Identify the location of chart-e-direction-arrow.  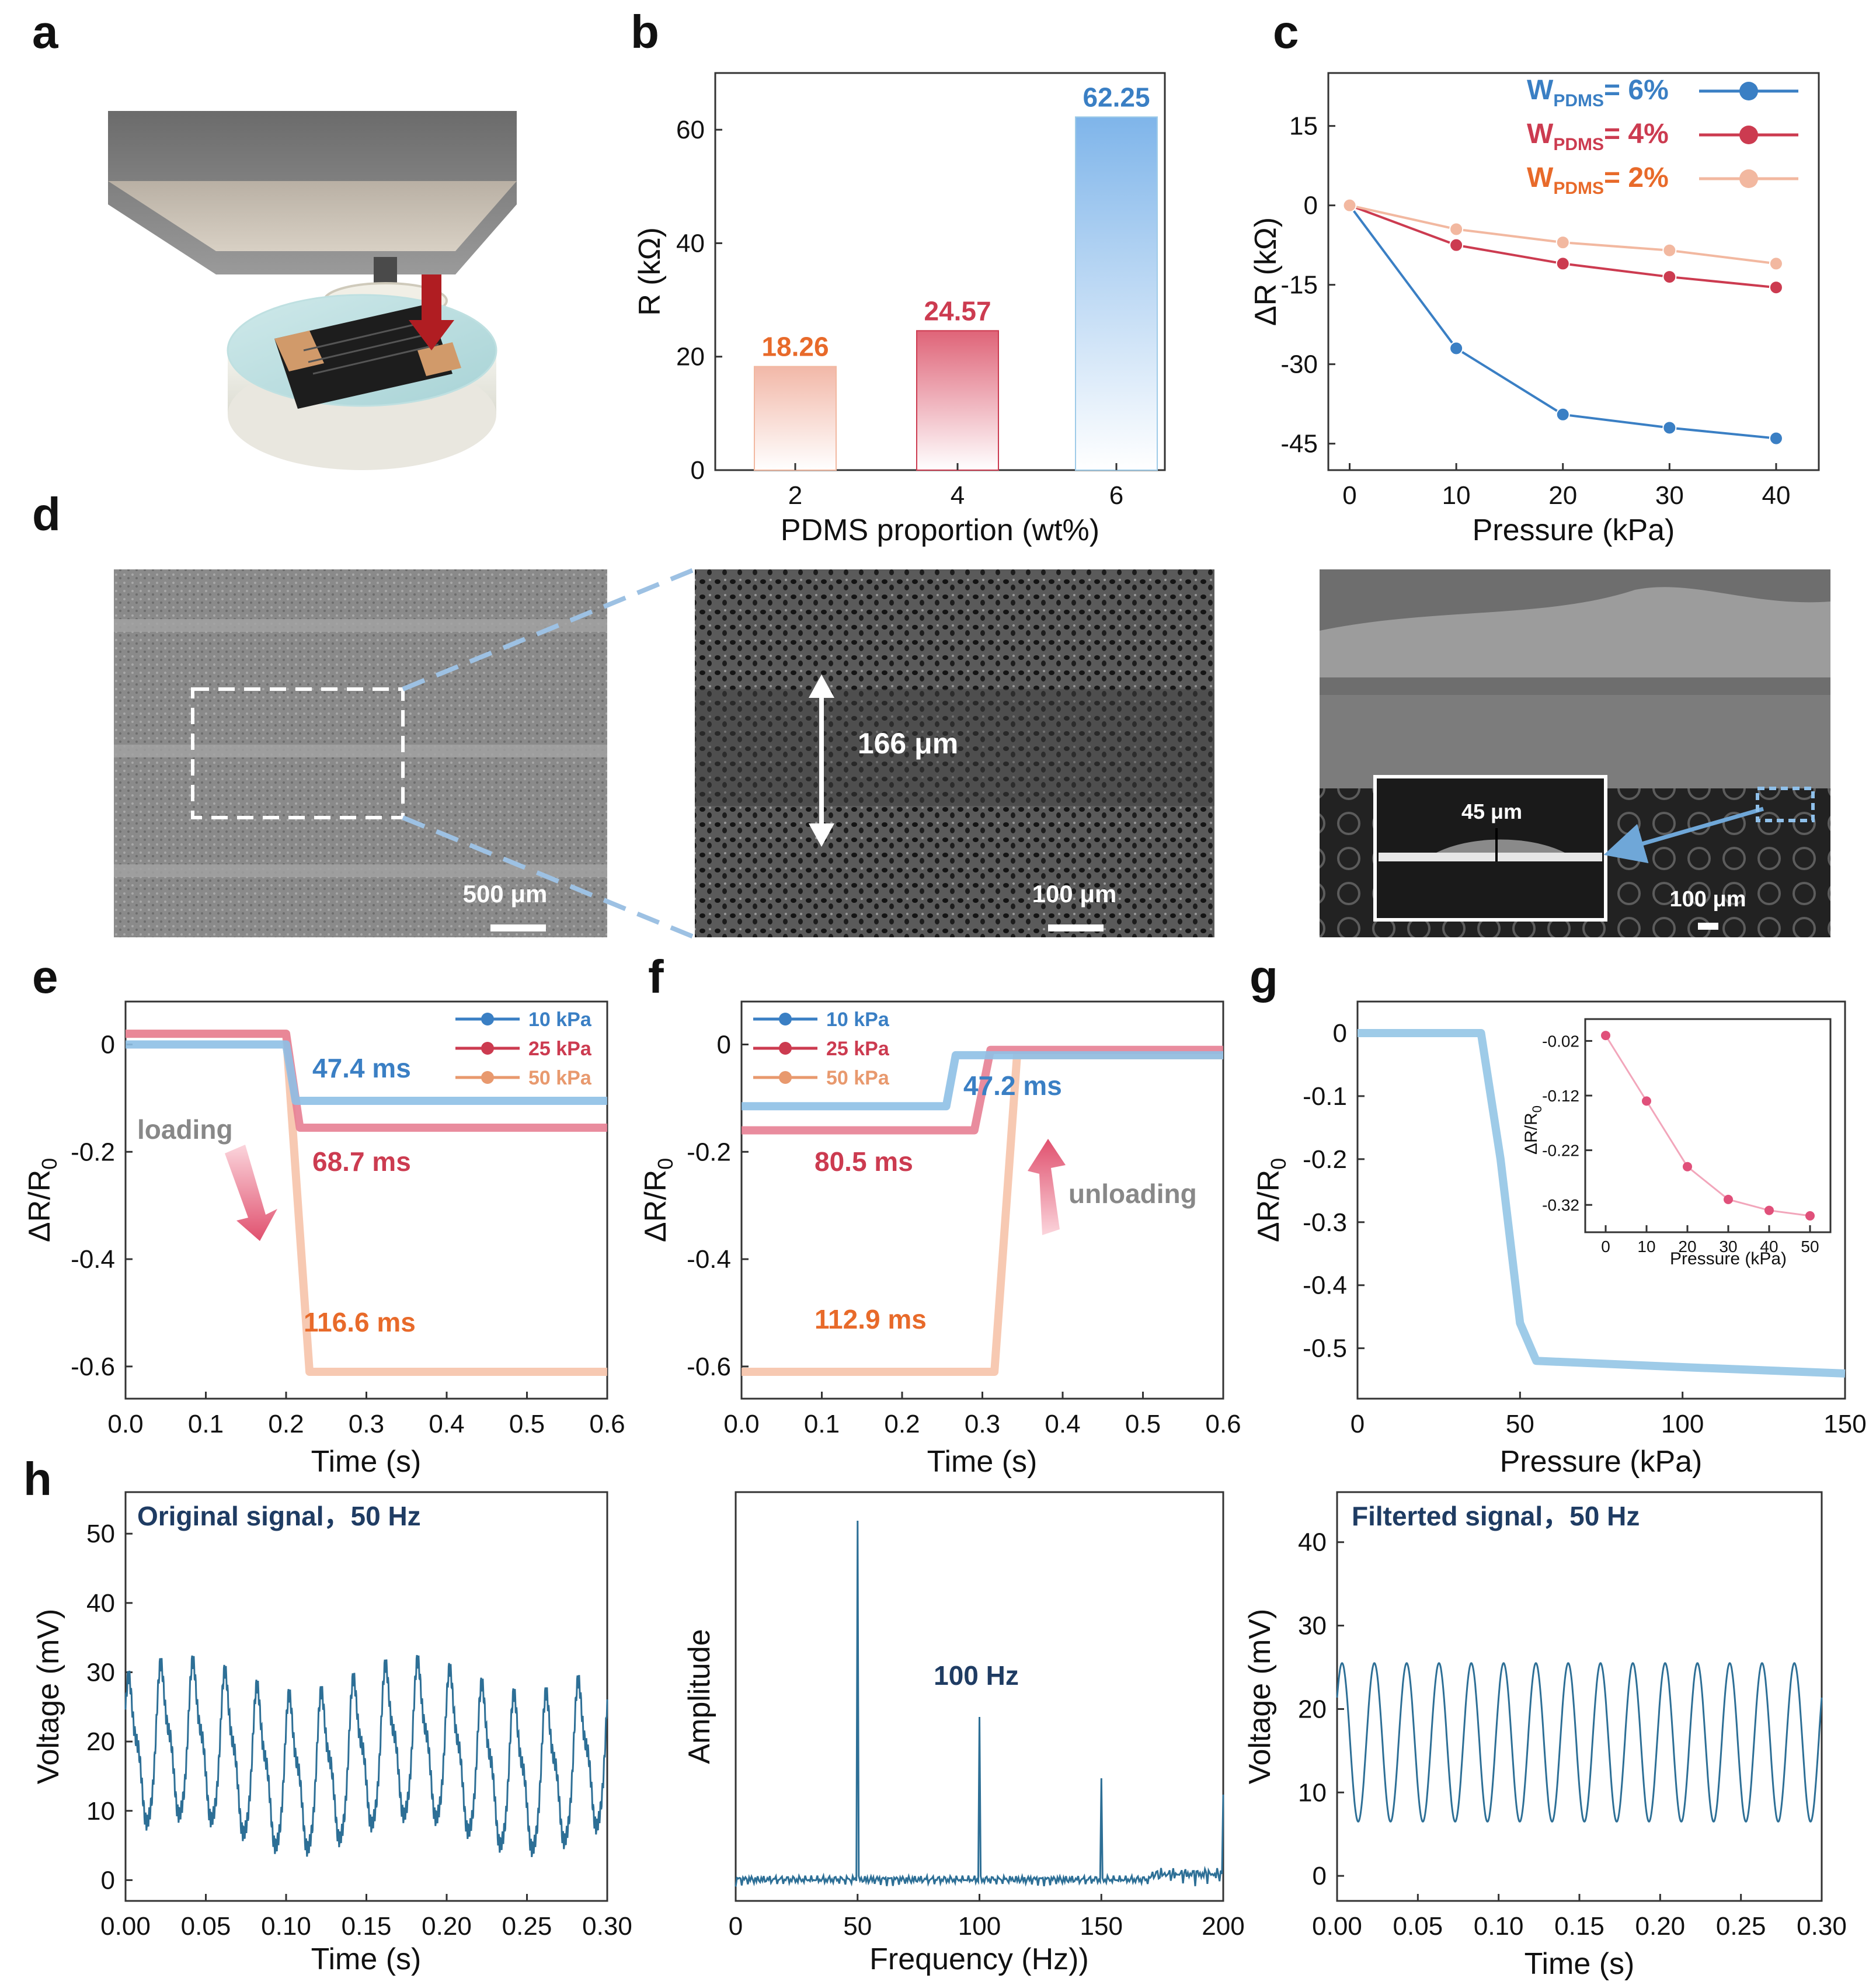
(251, 1193).